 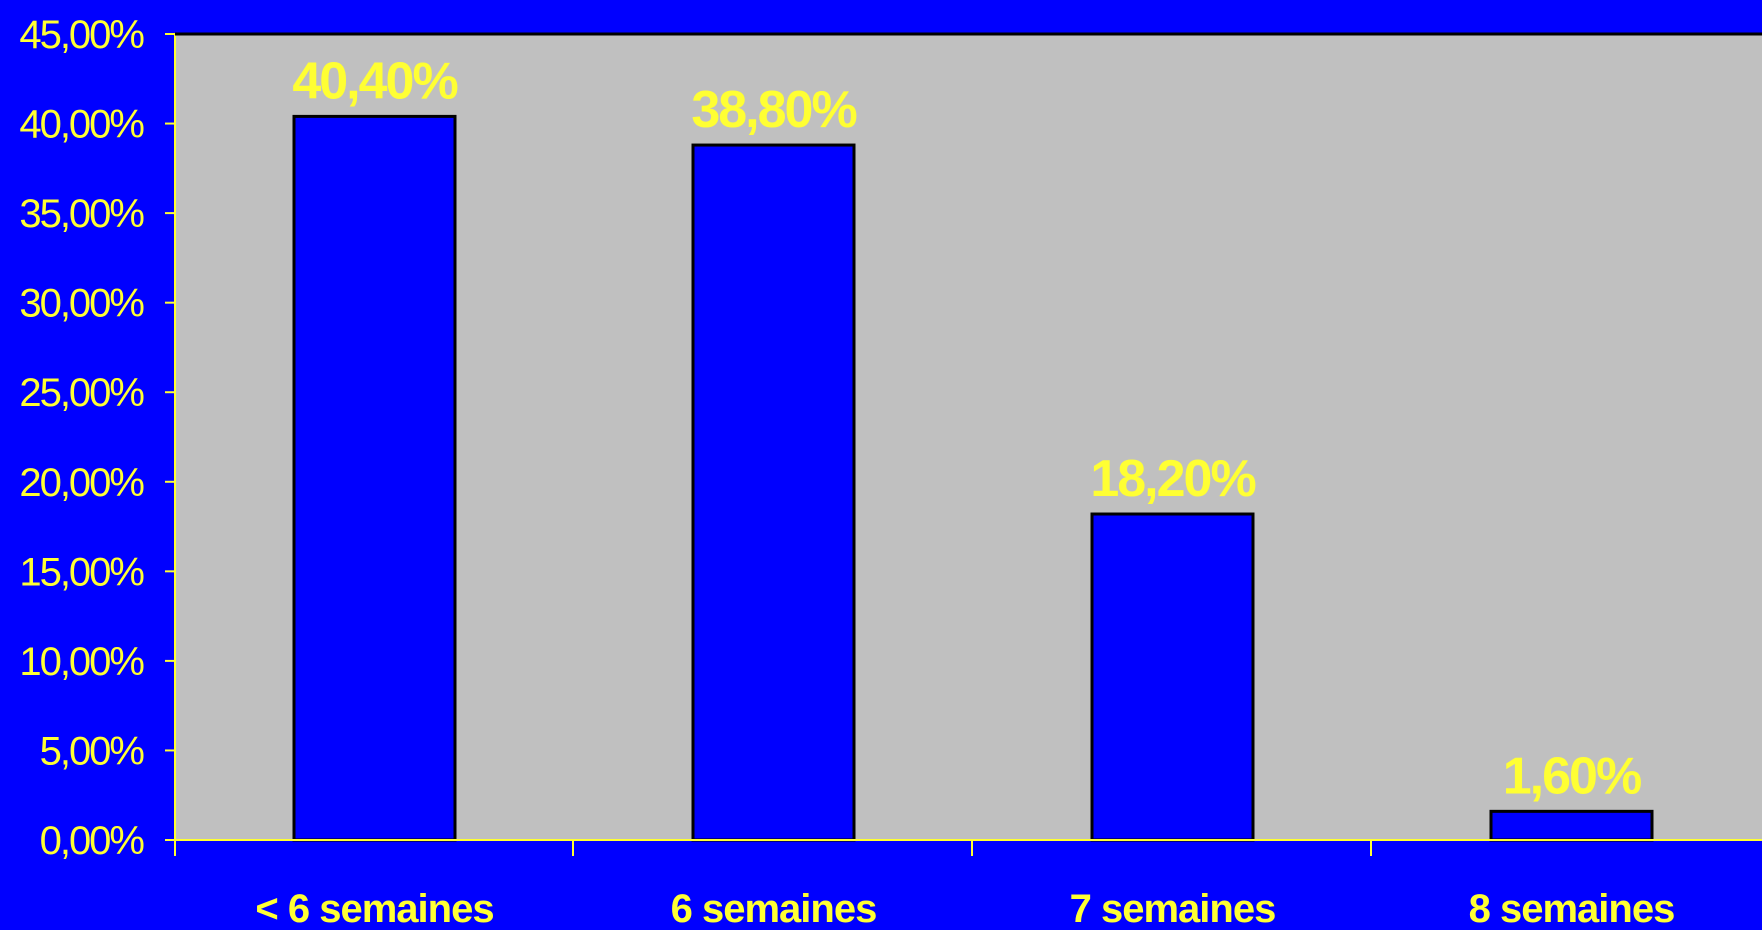 What do you see at coordinates (92, 751) in the screenshot?
I see `y-tick-label: 5,00%` at bounding box center [92, 751].